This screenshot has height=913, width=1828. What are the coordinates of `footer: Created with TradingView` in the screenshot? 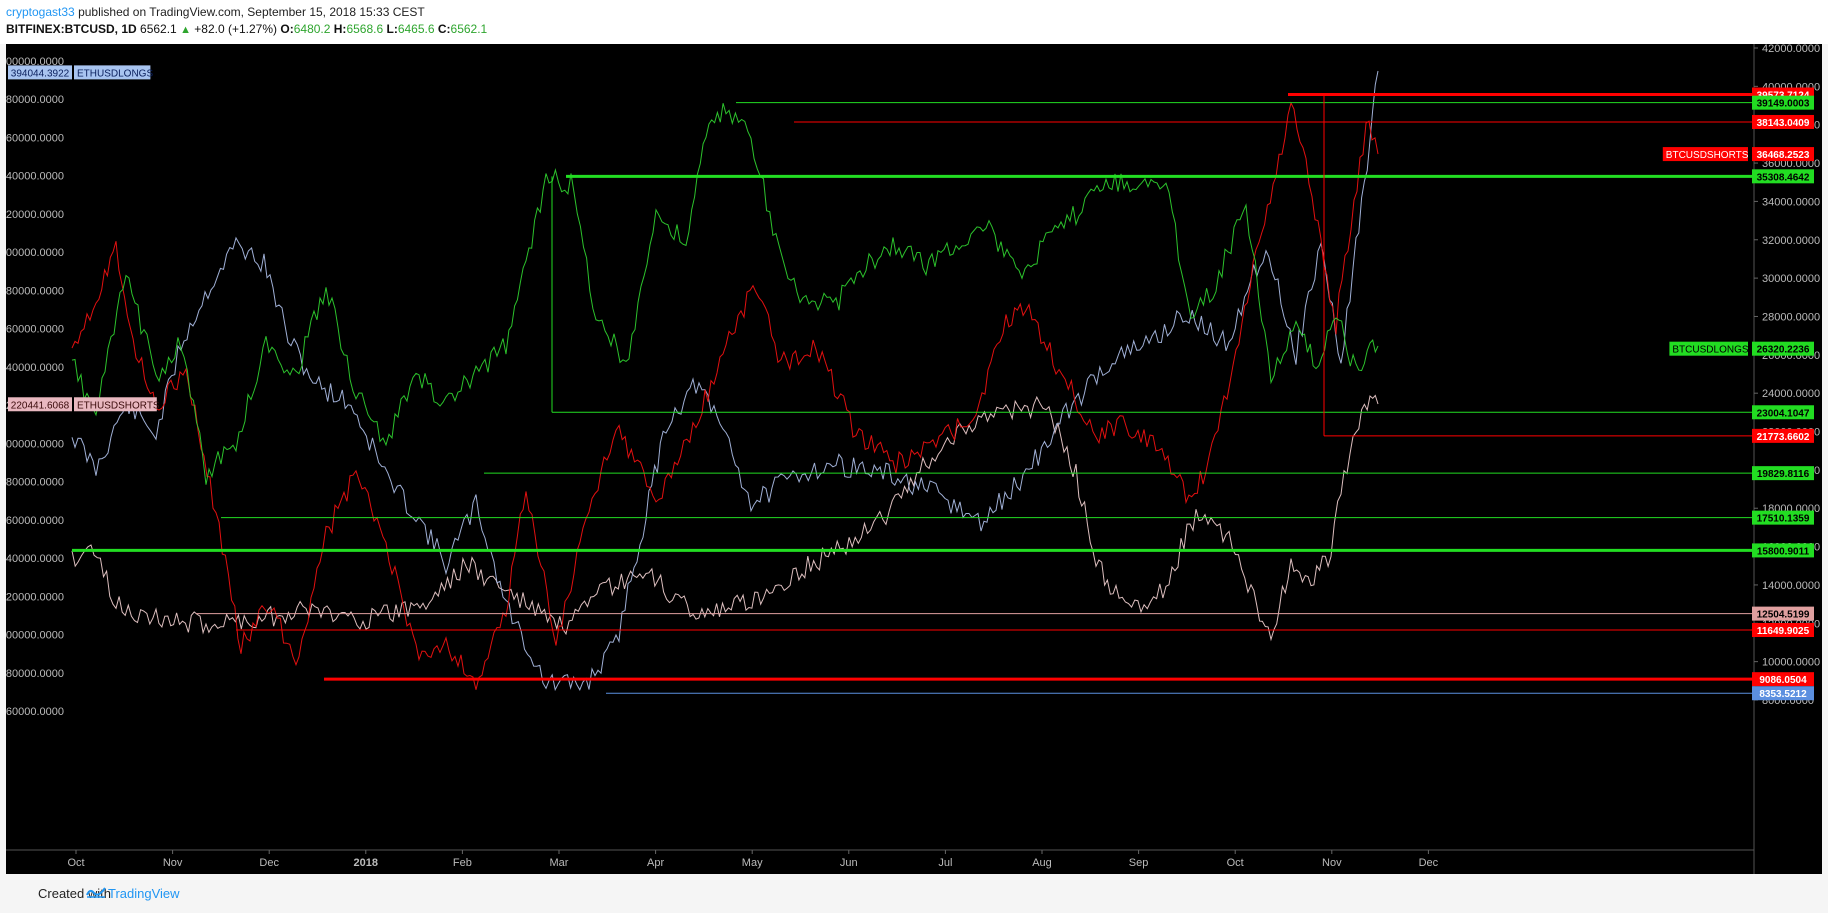 It's located at (914, 893).